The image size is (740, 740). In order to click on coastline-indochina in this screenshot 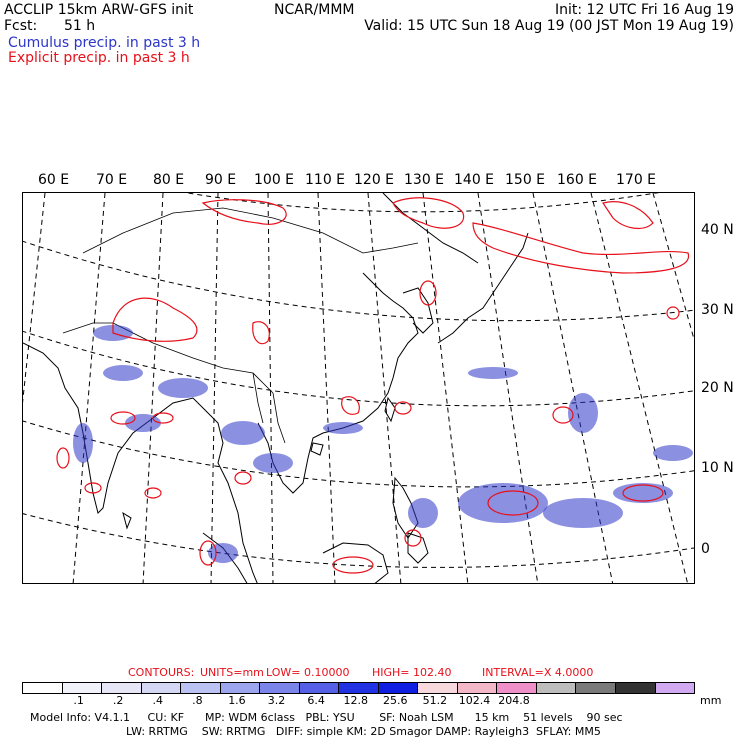, I will do `click(338, 383)`.